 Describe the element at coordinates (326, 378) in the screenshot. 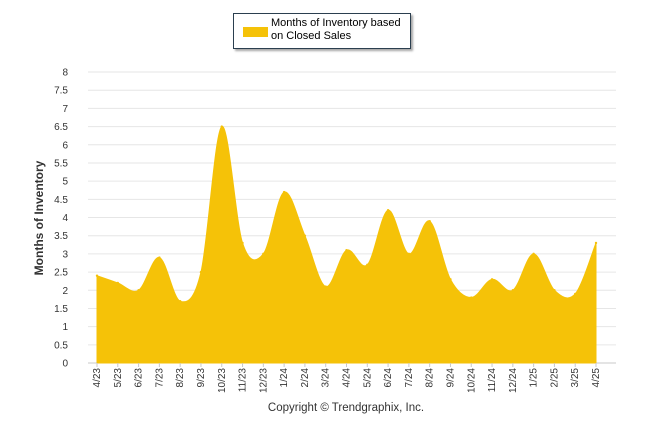

I see `x-tick-label: 3/24` at that location.